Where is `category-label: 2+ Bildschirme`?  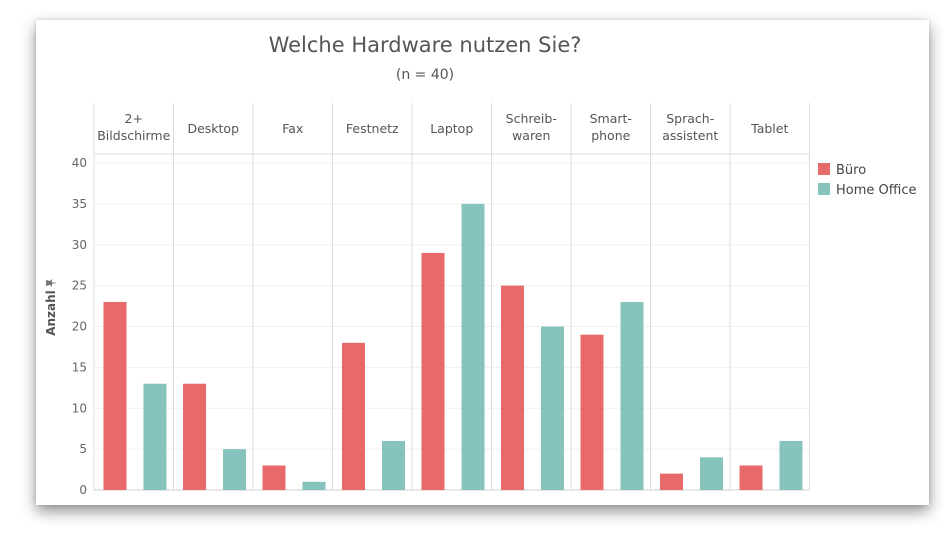 category-label: 2+ Bildschirme is located at coordinates (133, 127).